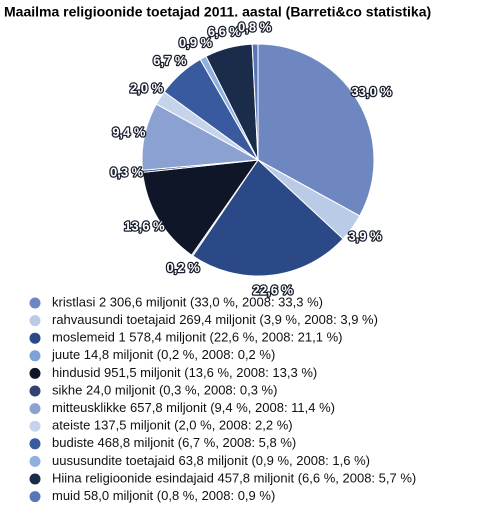  Describe the element at coordinates (170, 60) in the screenshot. I see `value-label: 6,7 %` at that location.